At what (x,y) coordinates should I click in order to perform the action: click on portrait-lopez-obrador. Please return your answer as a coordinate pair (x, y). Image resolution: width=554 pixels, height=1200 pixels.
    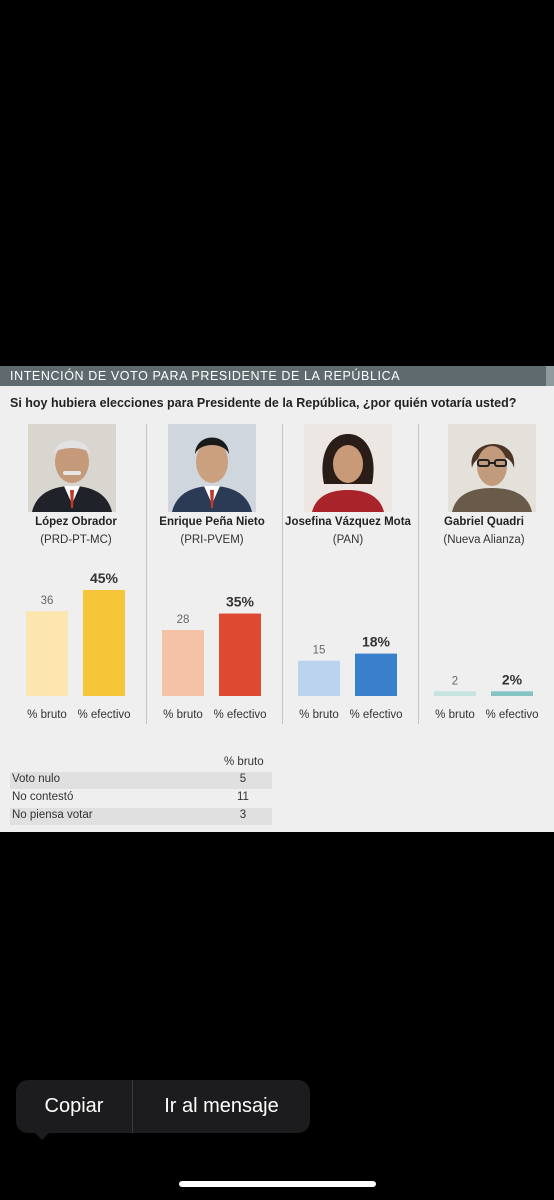
    Looking at the image, I should click on (72, 468).